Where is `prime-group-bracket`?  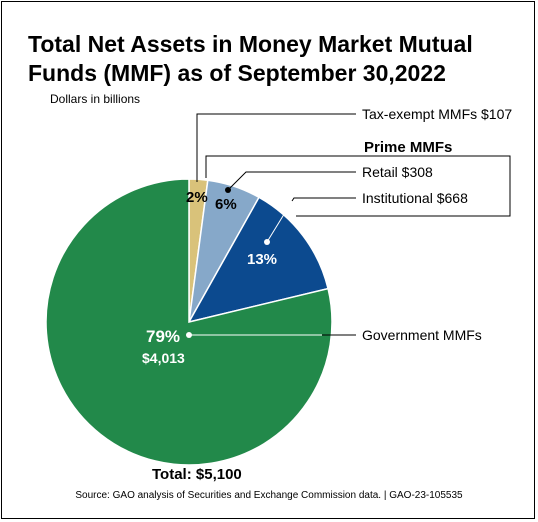 prime-group-bracket is located at coordinates (358, 186).